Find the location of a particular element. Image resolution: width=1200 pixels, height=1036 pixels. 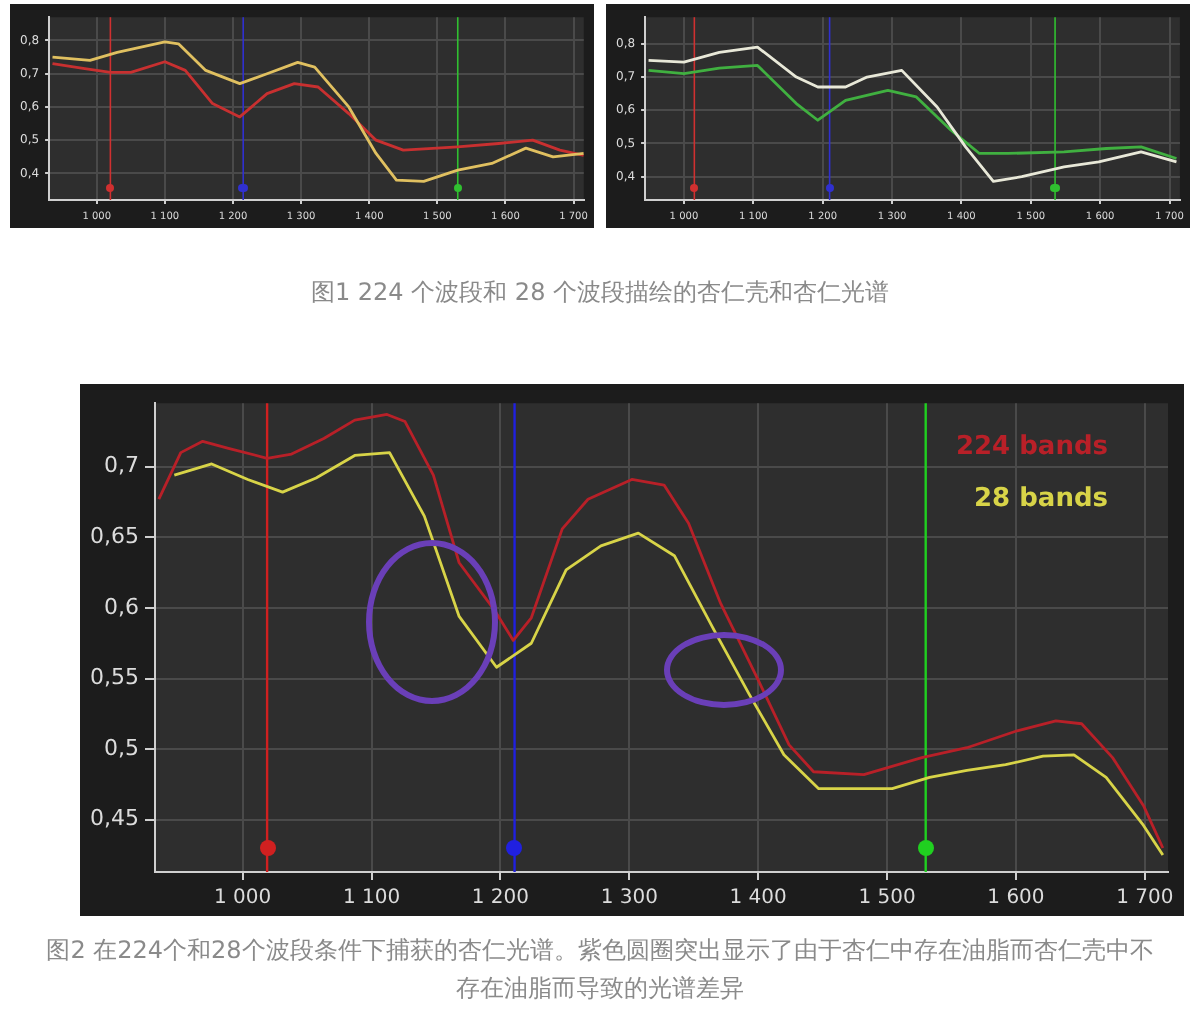

x-tick-label: 1 200 is located at coordinates (500, 898).